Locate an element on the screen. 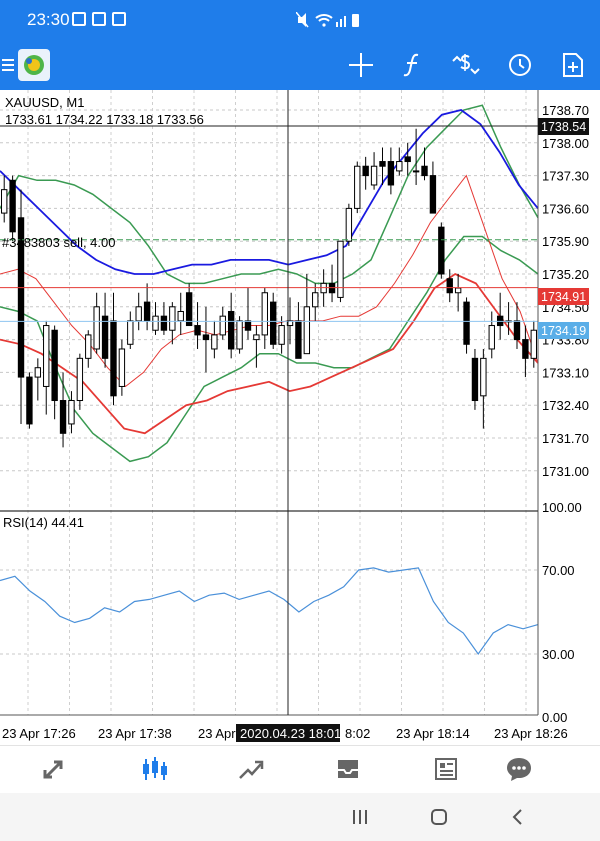  nav-history is located at coordinates (348, 769).